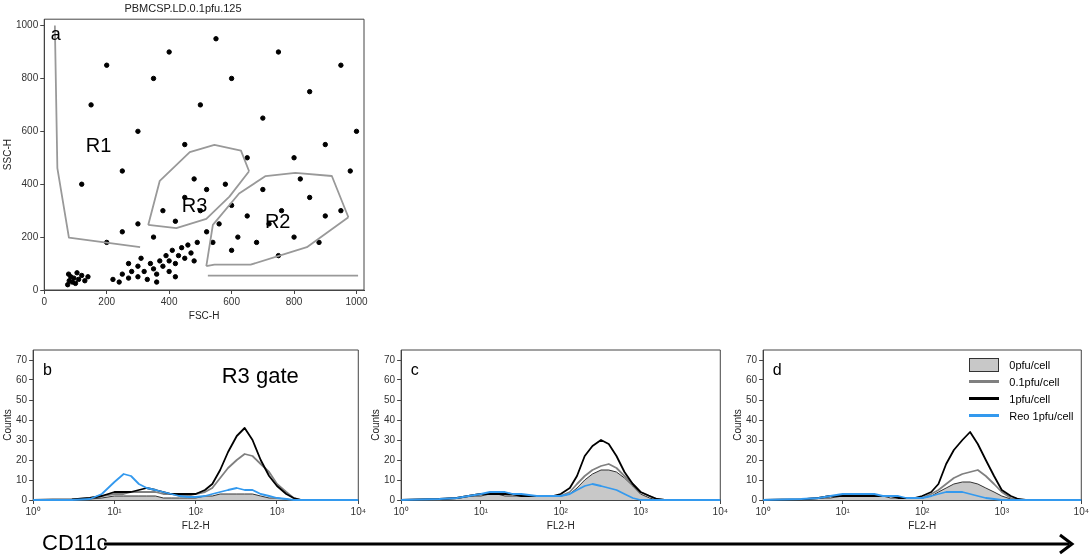  What do you see at coordinates (30, 78) in the screenshot?
I see `y-tick-label: 800` at bounding box center [30, 78].